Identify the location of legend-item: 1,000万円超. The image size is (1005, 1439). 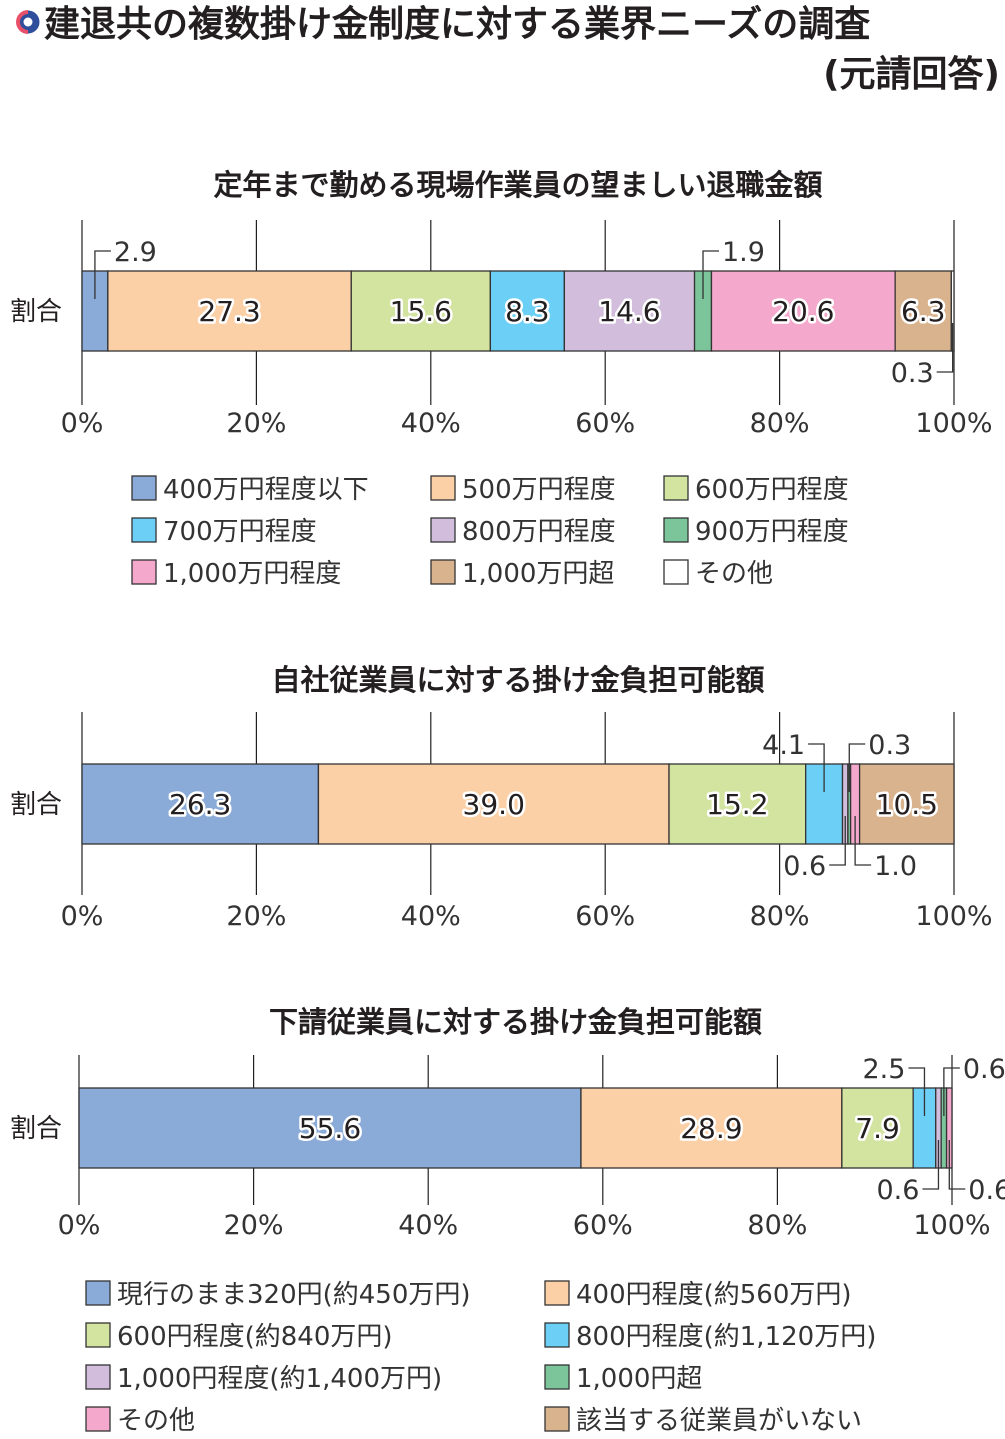
(522, 574).